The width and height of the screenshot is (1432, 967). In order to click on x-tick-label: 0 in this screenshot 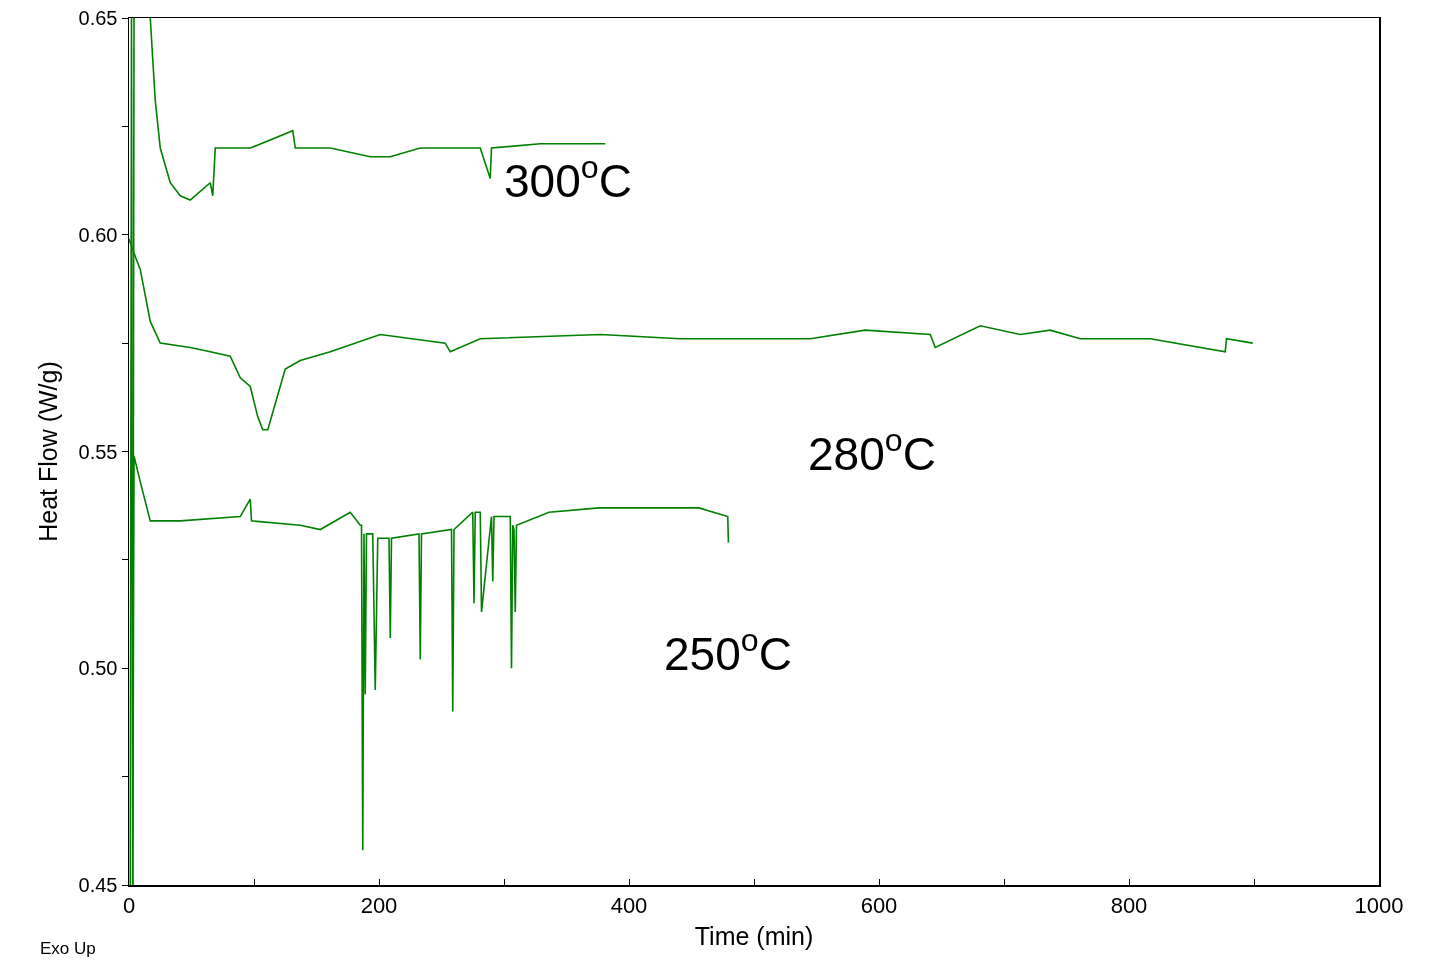, I will do `click(129, 905)`.